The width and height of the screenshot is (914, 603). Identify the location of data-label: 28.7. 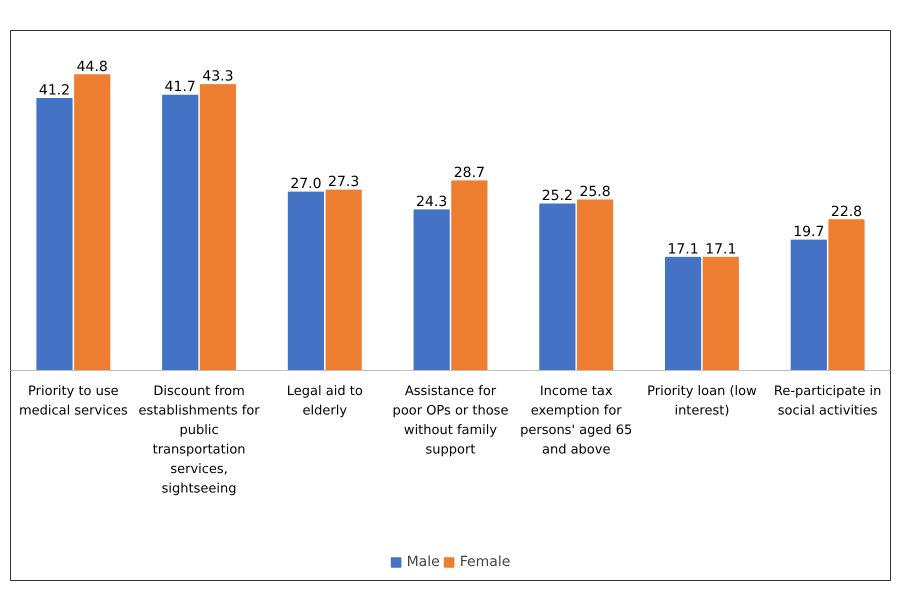
(469, 172).